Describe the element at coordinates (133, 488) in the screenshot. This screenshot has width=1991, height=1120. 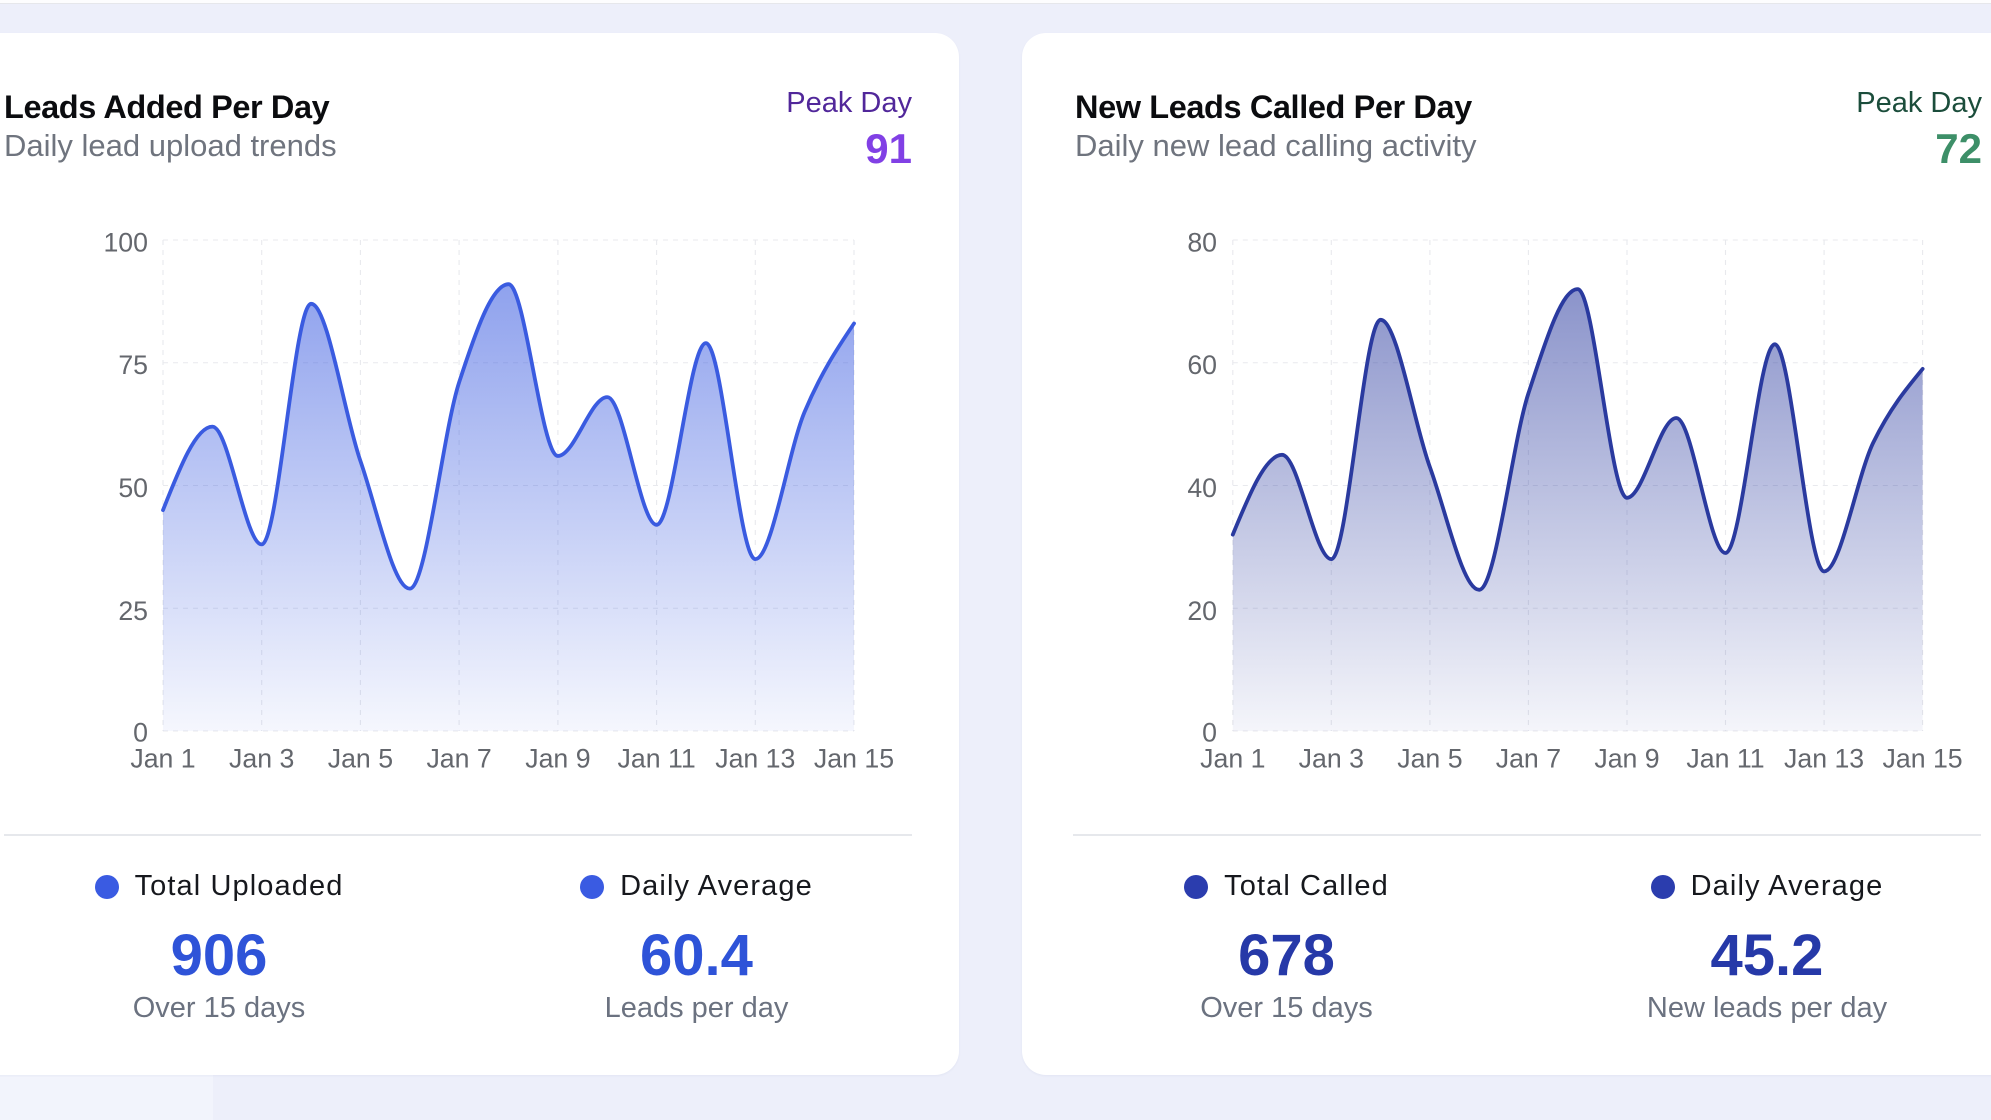
I see `svg-text: 50` at that location.